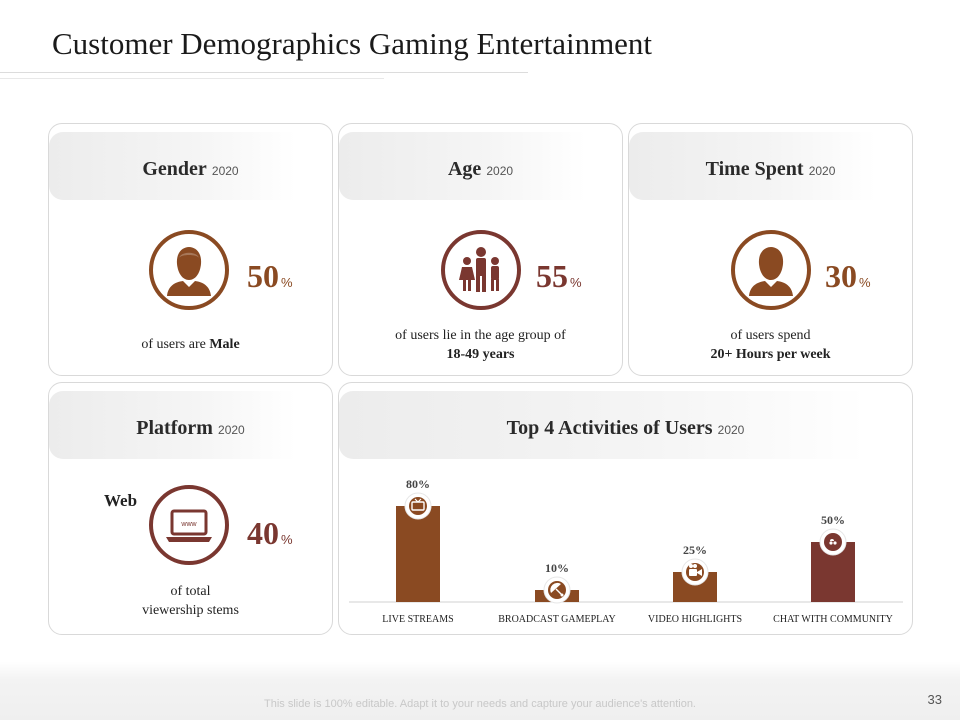  What do you see at coordinates (480, 335) in the screenshot?
I see `age-desc-line: of users lie in the age group of` at bounding box center [480, 335].